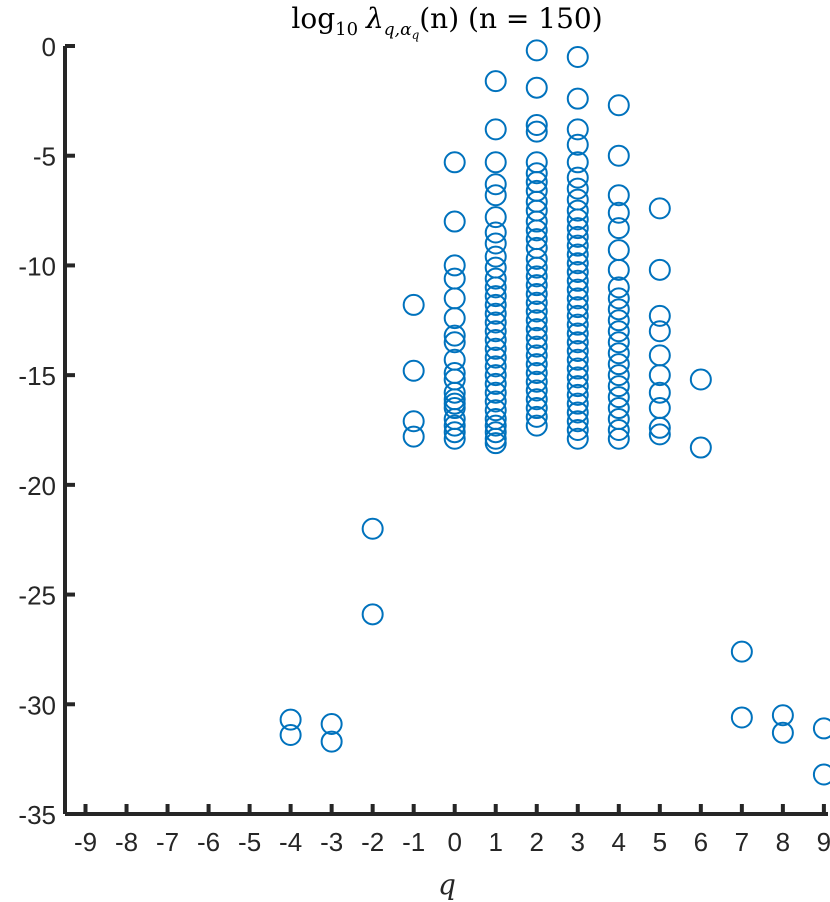  What do you see at coordinates (823, 842) in the screenshot?
I see `x-tick-label: 9` at bounding box center [823, 842].